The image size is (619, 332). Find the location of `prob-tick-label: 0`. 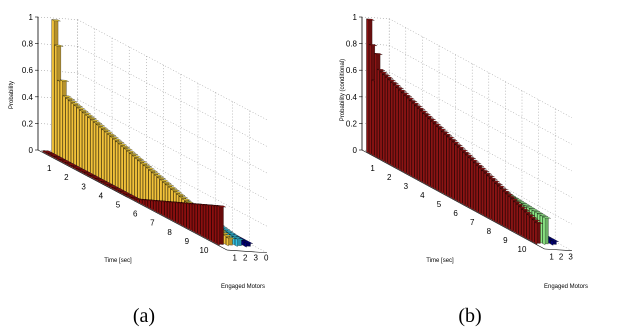

prob-tick-label: 0 is located at coordinates (31, 150).